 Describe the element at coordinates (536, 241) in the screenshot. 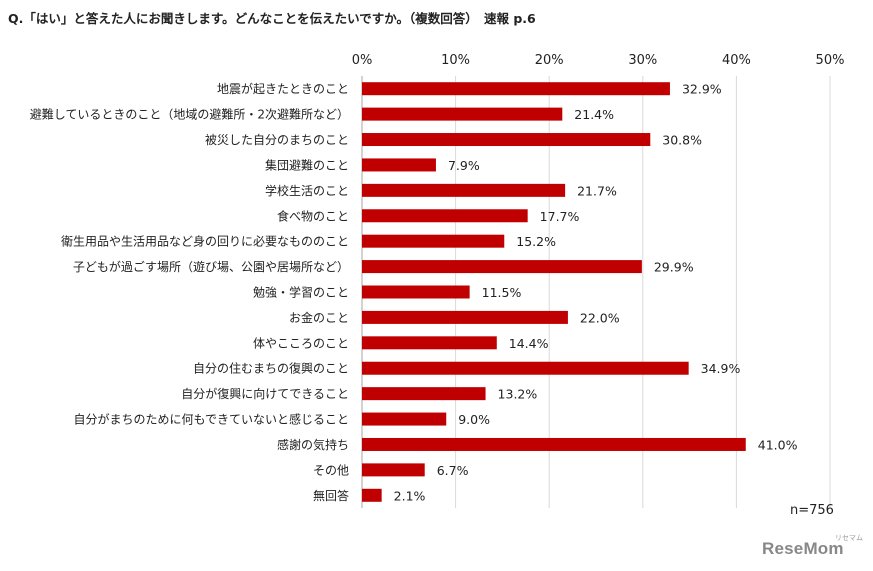

I see `data-label: 15.2%` at that location.